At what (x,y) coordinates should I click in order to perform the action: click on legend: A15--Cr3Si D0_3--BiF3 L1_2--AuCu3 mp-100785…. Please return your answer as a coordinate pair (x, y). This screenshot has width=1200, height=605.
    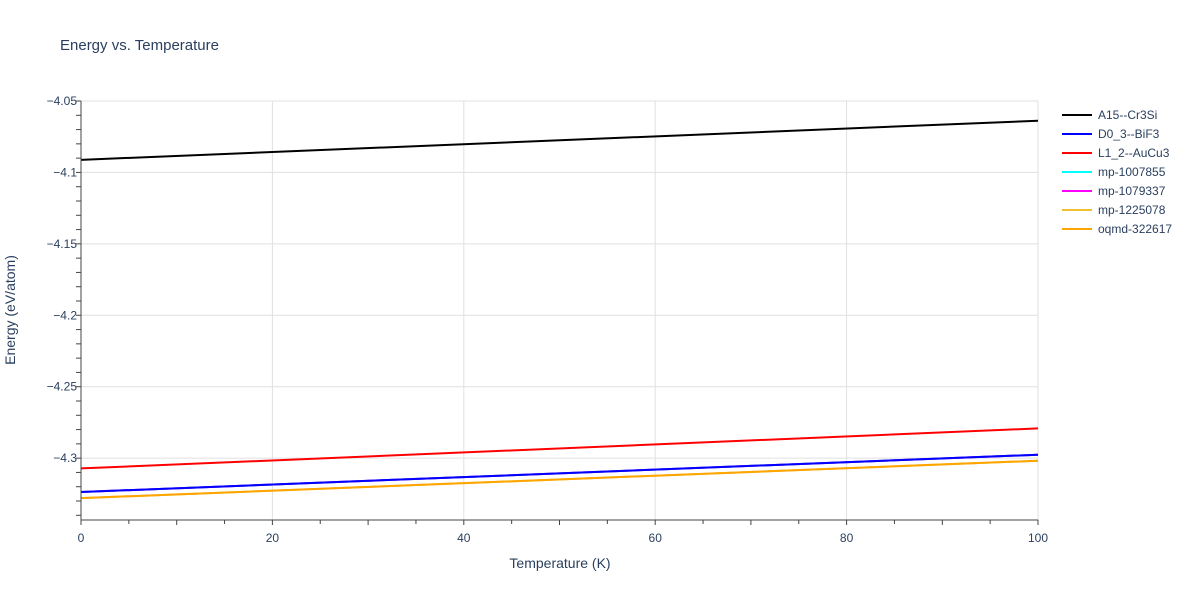
    Looking at the image, I should click on (1117, 172).